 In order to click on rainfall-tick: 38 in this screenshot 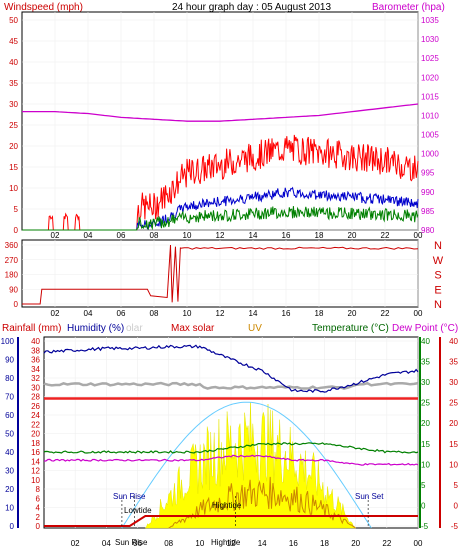, I will do `click(35, 350)`.